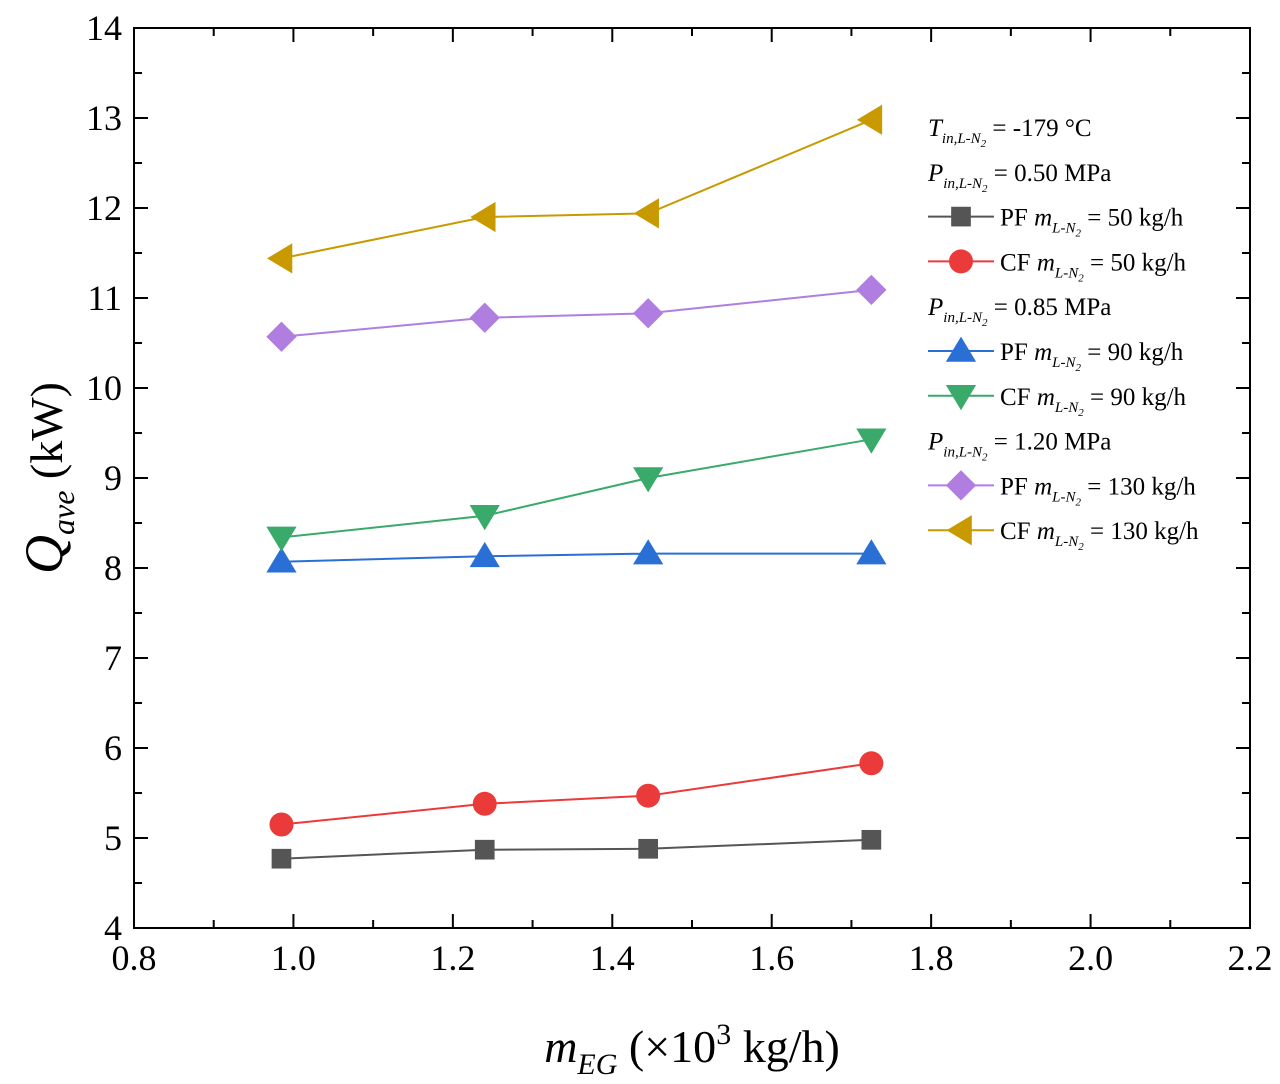  I want to click on series-pf50, so click(576, 849).